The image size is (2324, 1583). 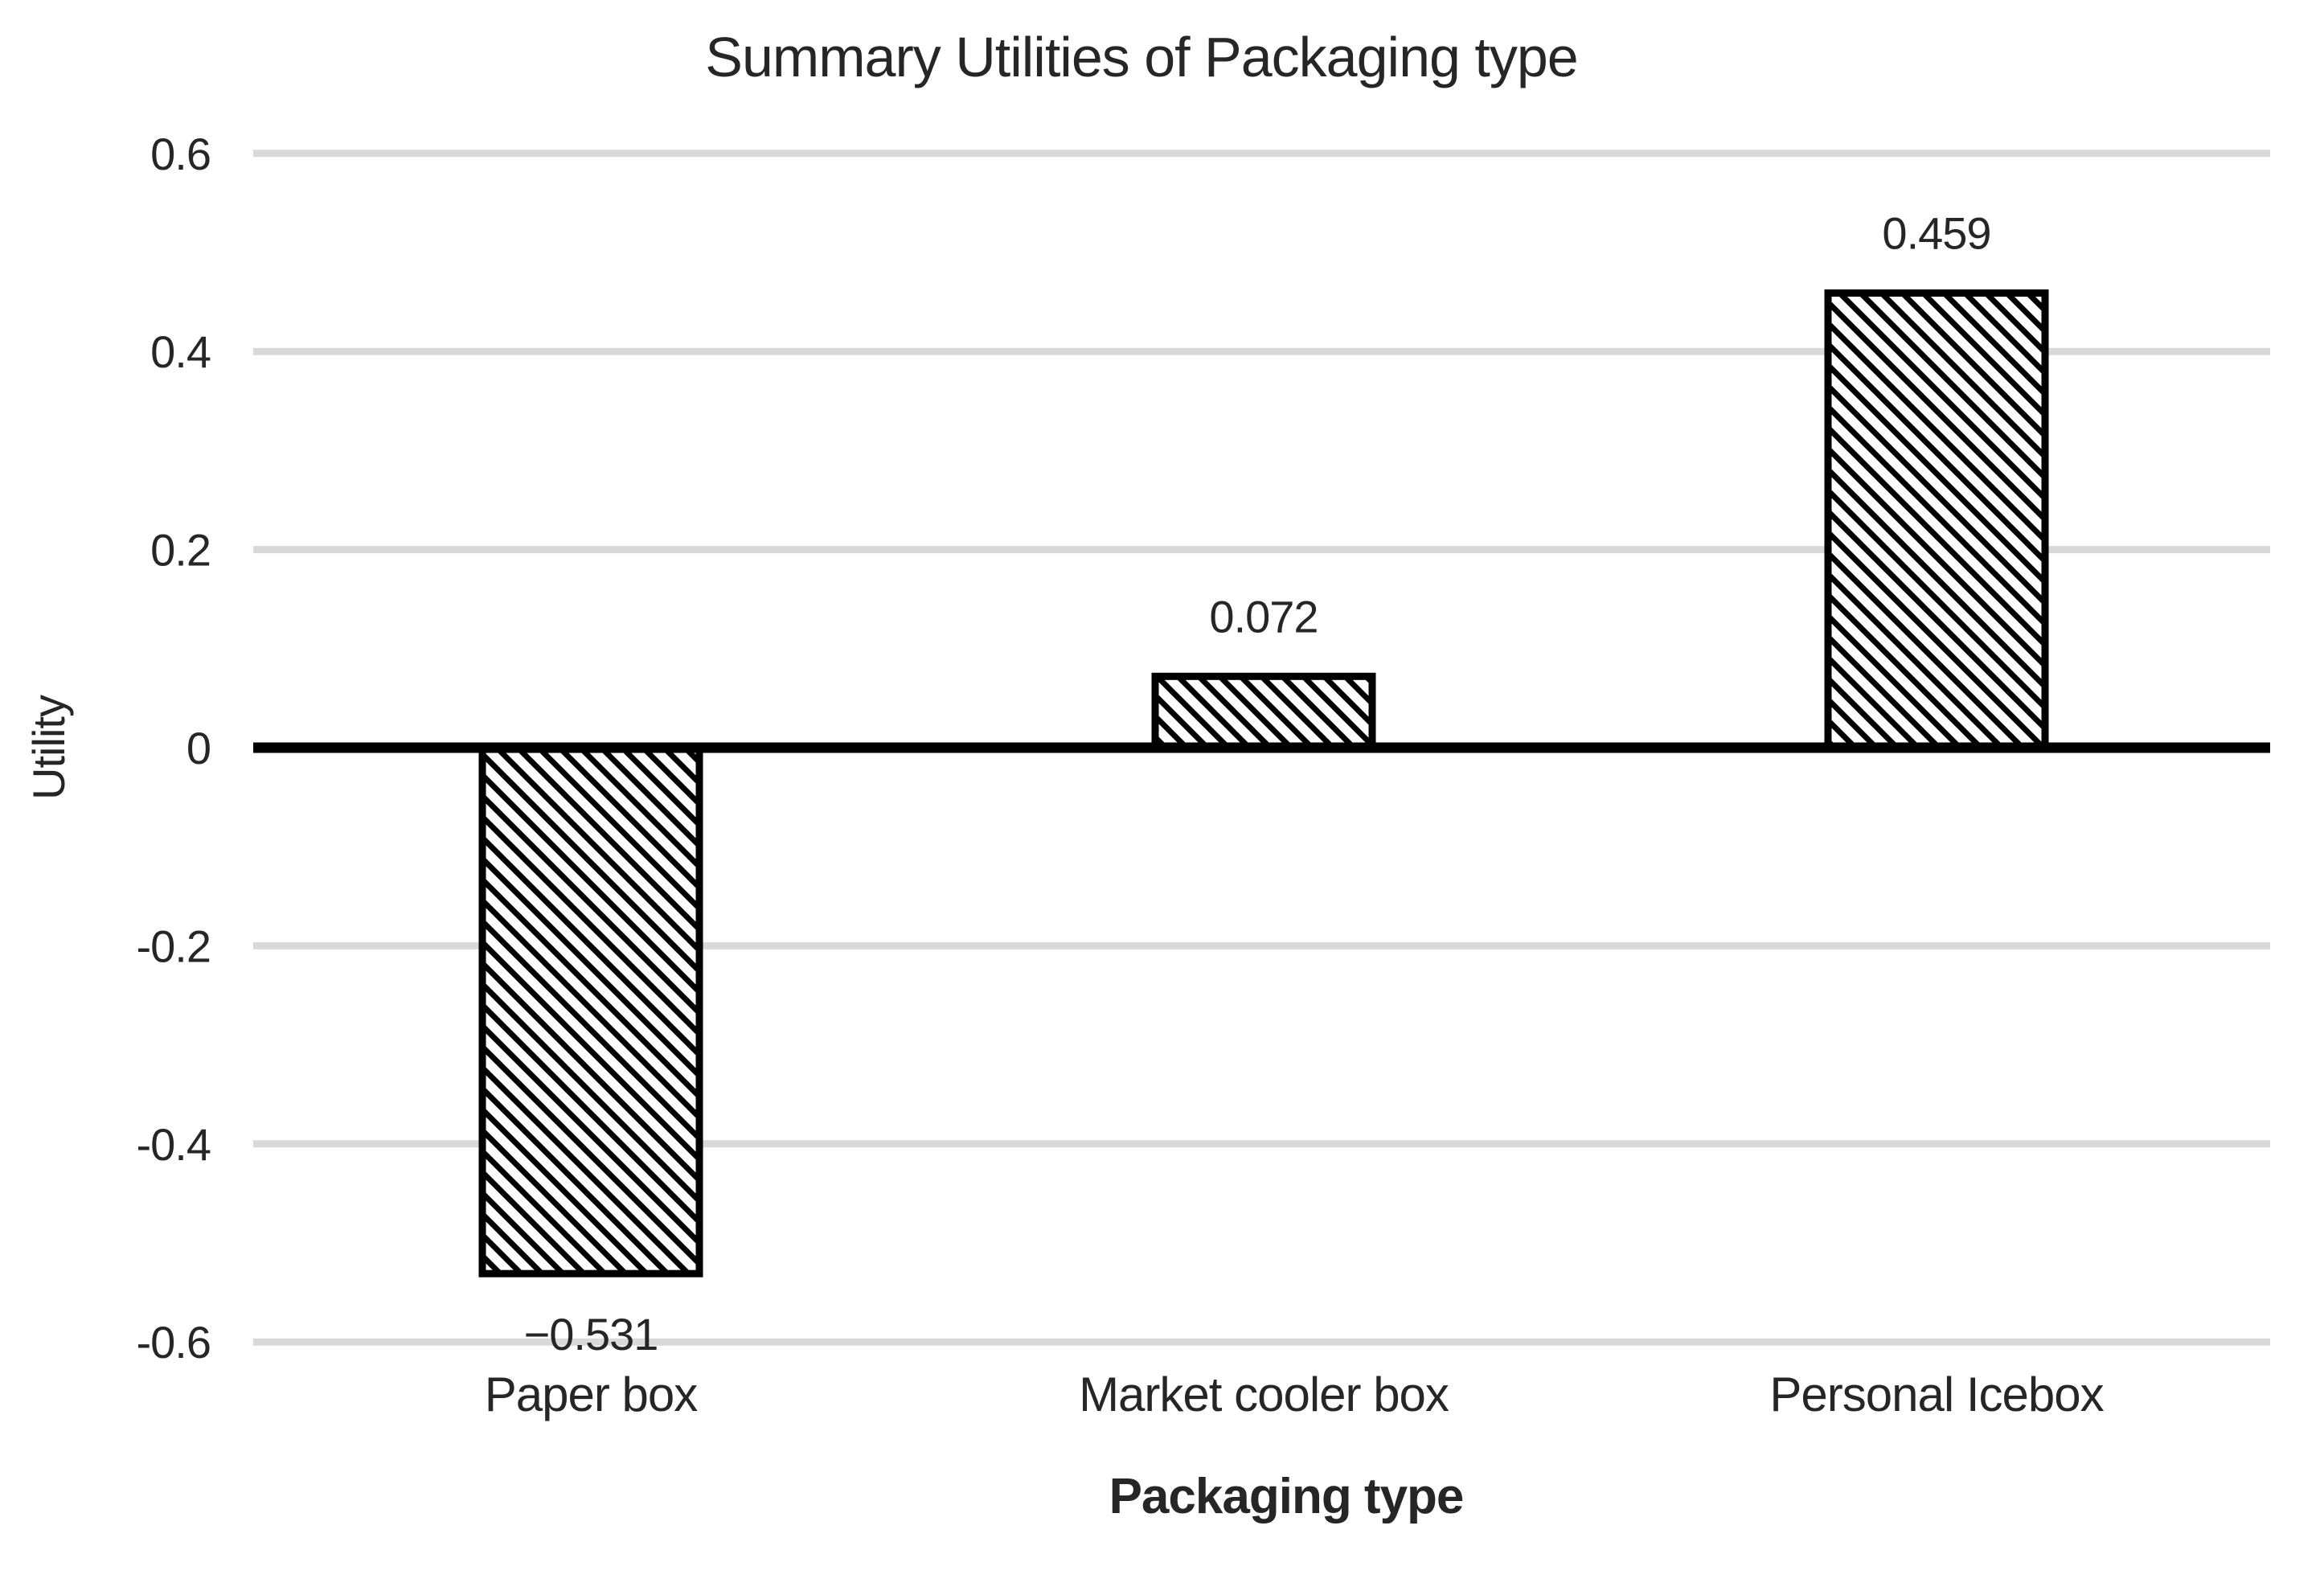 I want to click on y-tick-label: 0, so click(x=198, y=748).